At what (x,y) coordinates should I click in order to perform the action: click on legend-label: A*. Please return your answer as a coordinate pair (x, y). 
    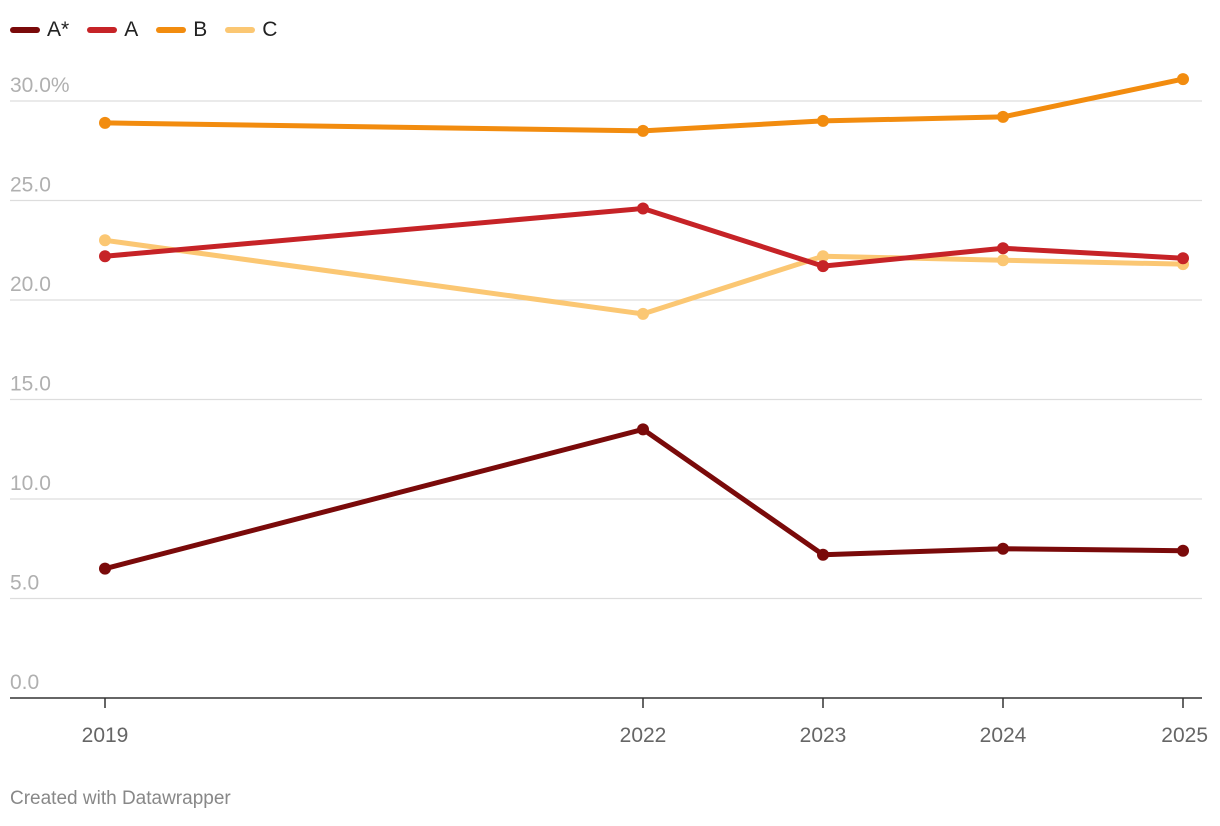
    Looking at the image, I should click on (58, 29).